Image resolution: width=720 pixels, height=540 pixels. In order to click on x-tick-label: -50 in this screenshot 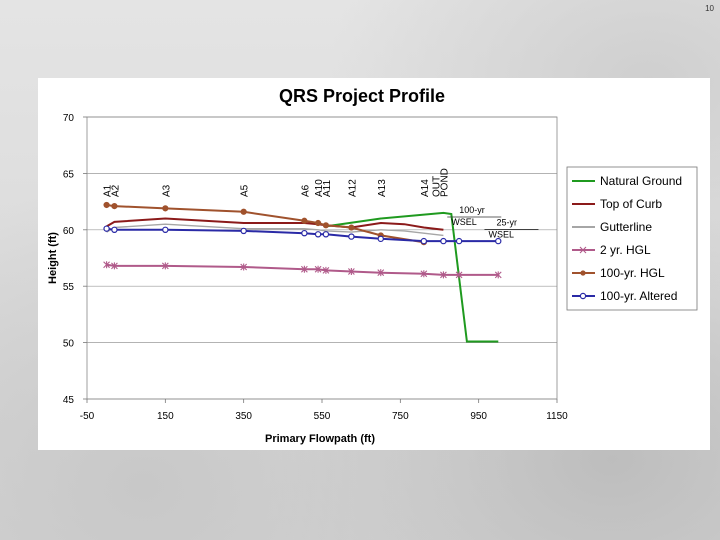, I will do `click(87, 416)`.